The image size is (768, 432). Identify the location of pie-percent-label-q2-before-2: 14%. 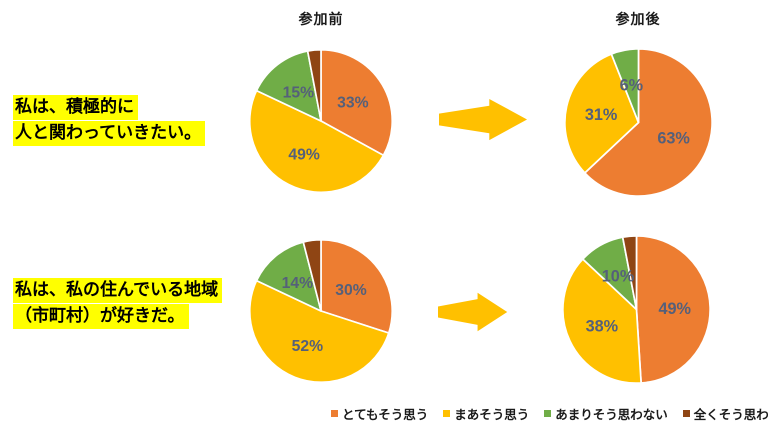
(297, 283).